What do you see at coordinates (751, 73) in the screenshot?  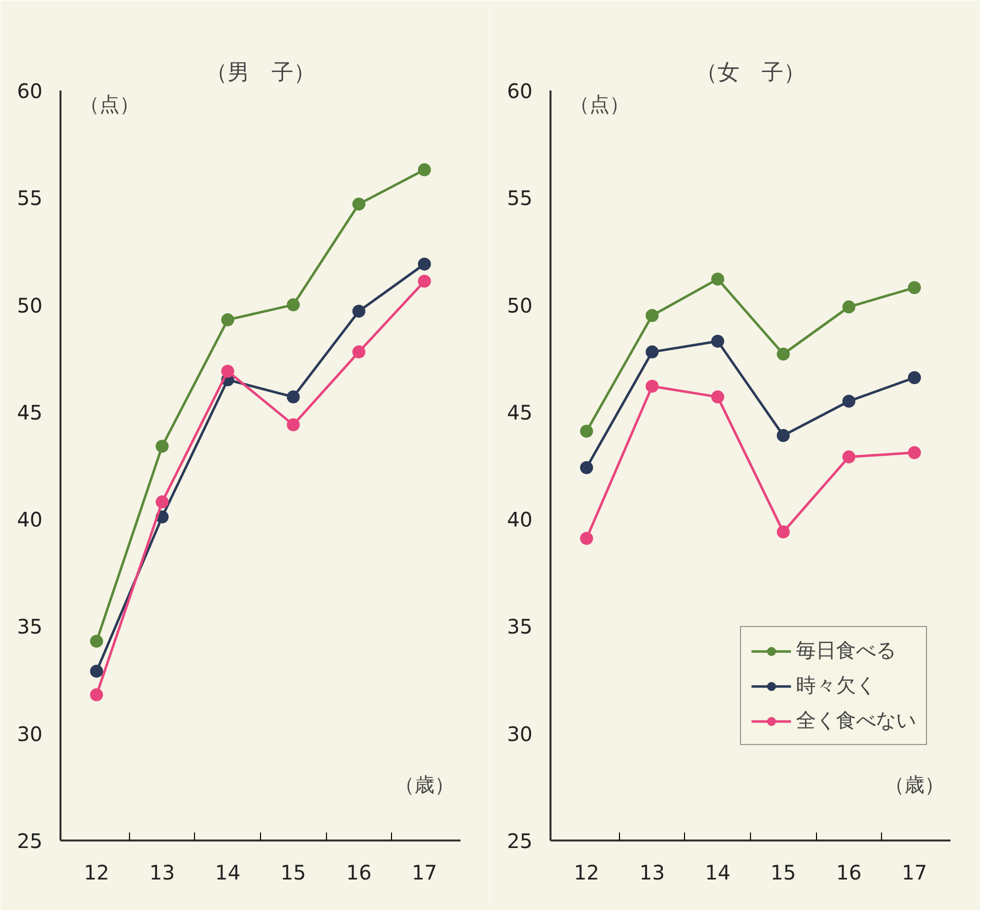 I see `chart-title: （女 子）` at bounding box center [751, 73].